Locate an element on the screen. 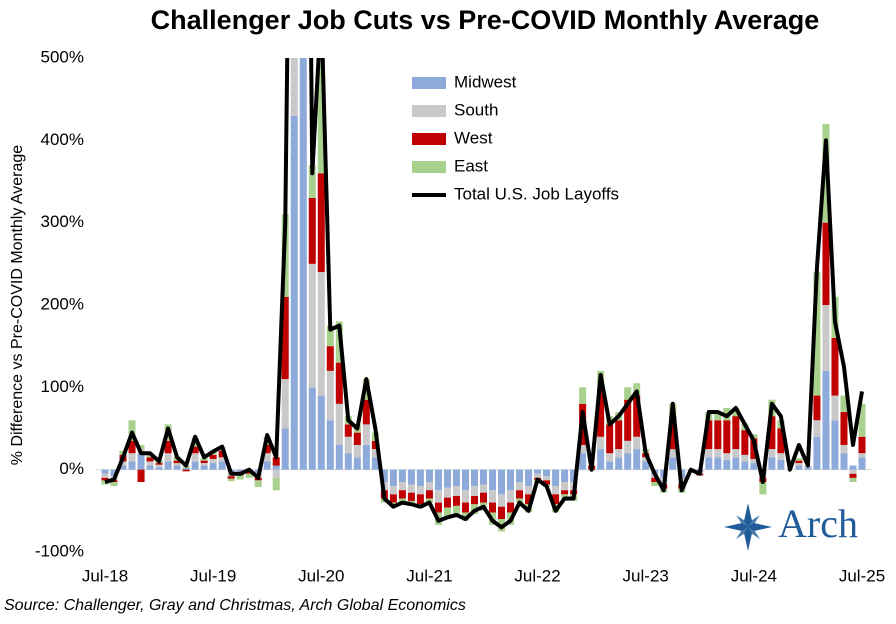  x-tick-label: Jul-22 is located at coordinates (537, 575).